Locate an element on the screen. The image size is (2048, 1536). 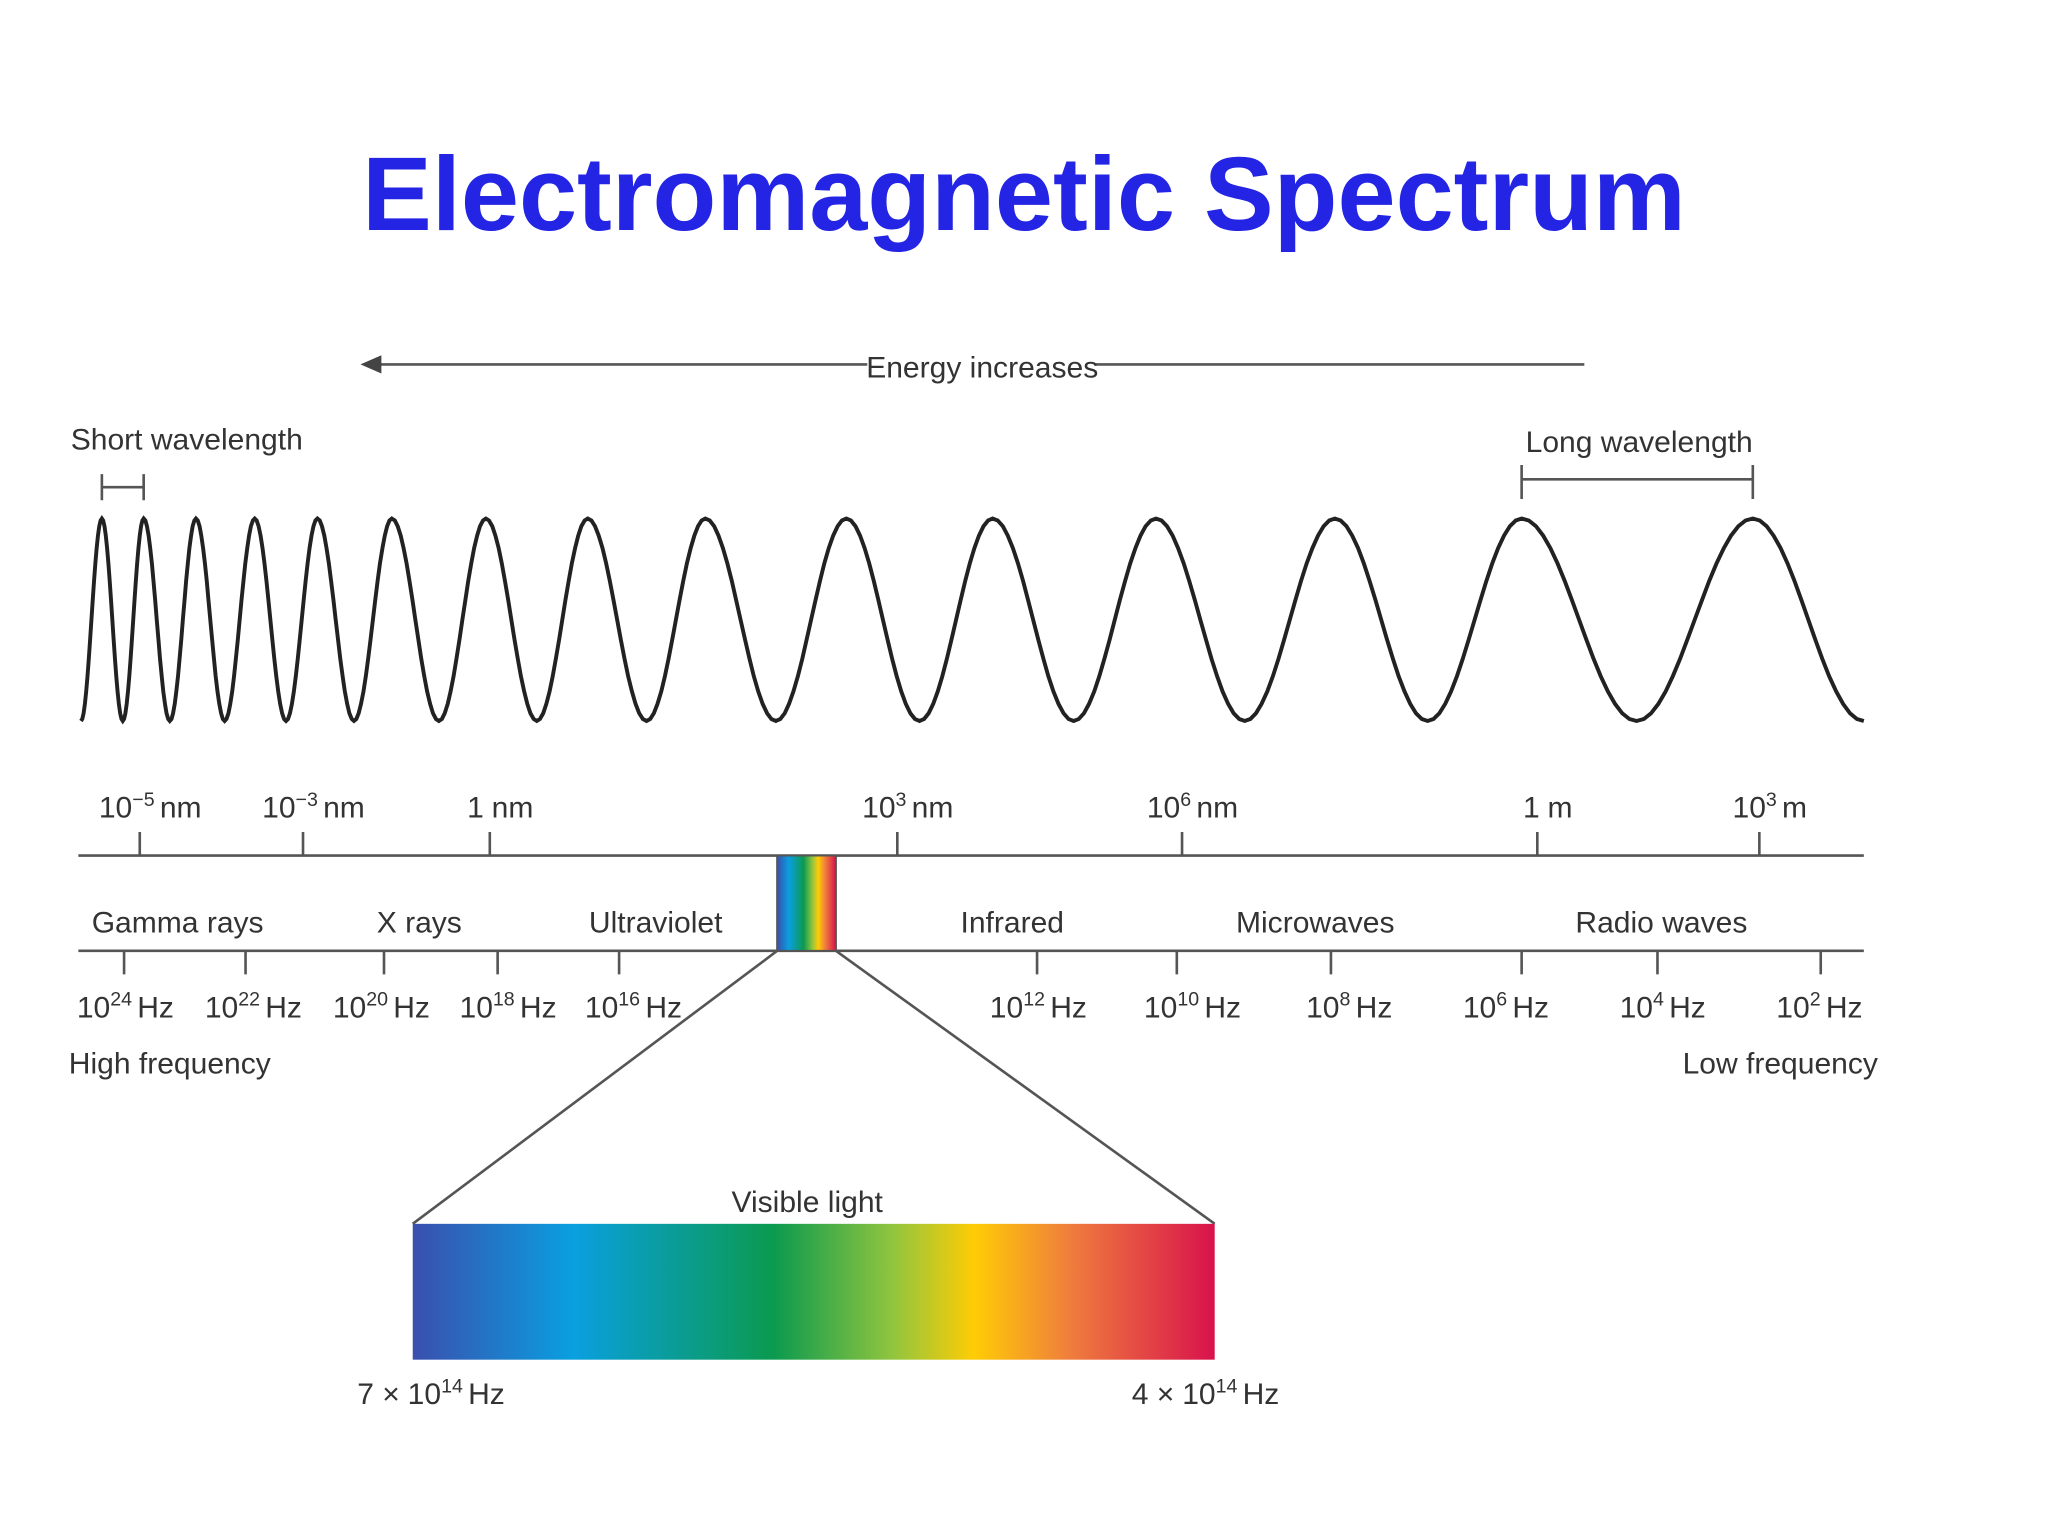
label: 1012 Hz is located at coordinates (1038, 1007).